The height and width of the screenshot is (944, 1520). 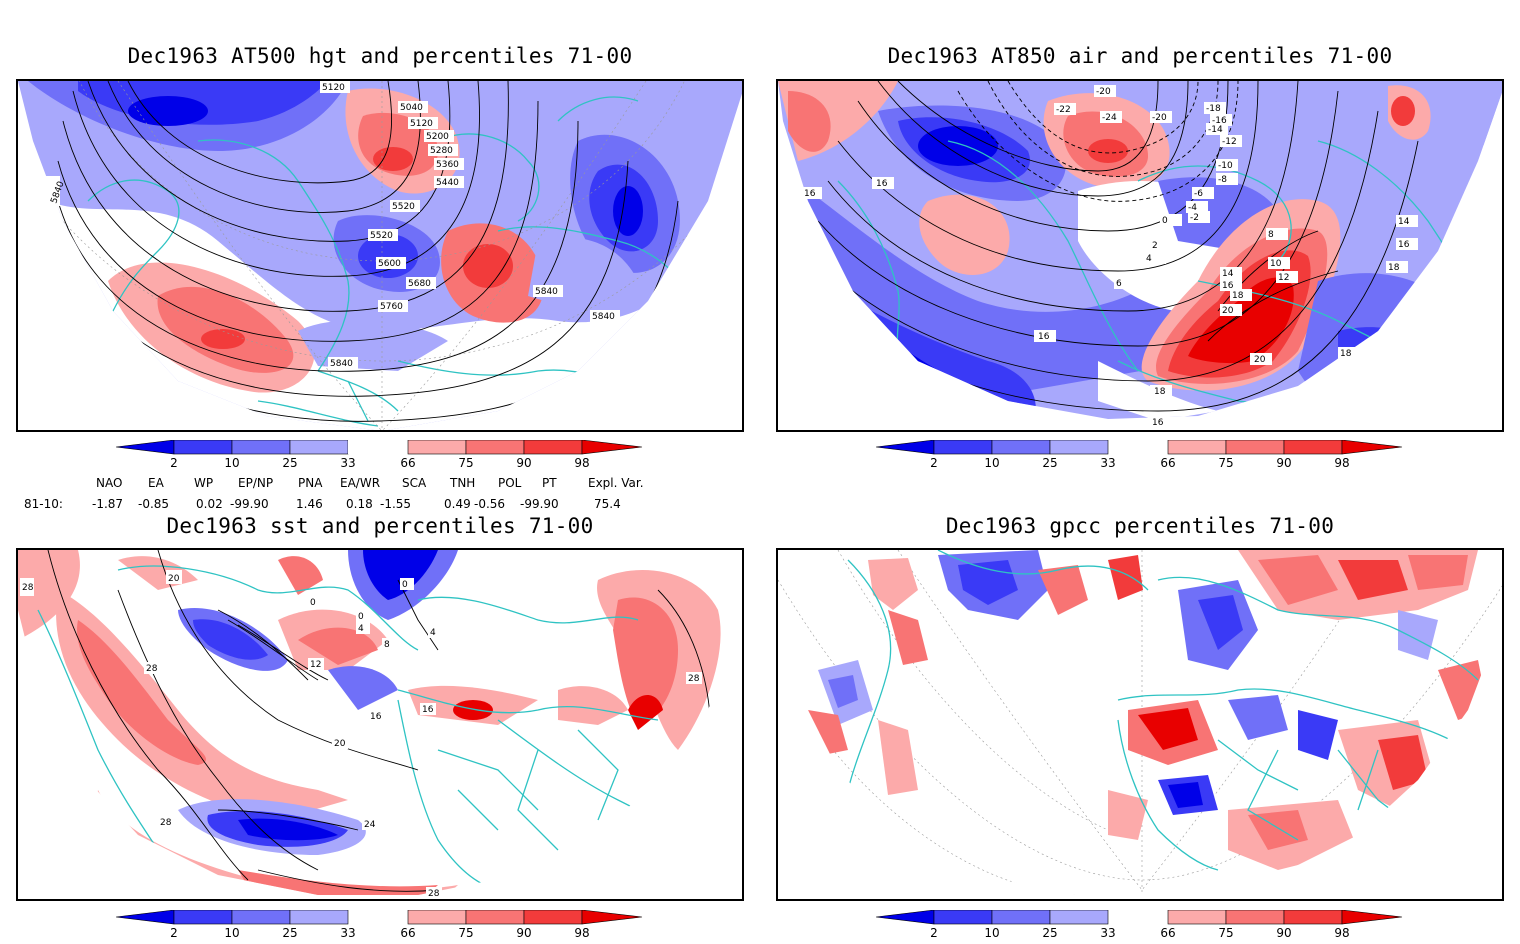 What do you see at coordinates (380, 56) in the screenshot?
I see `panel-title-tl: Dec1963 AT500 hgt and percentiles 71-00` at bounding box center [380, 56].